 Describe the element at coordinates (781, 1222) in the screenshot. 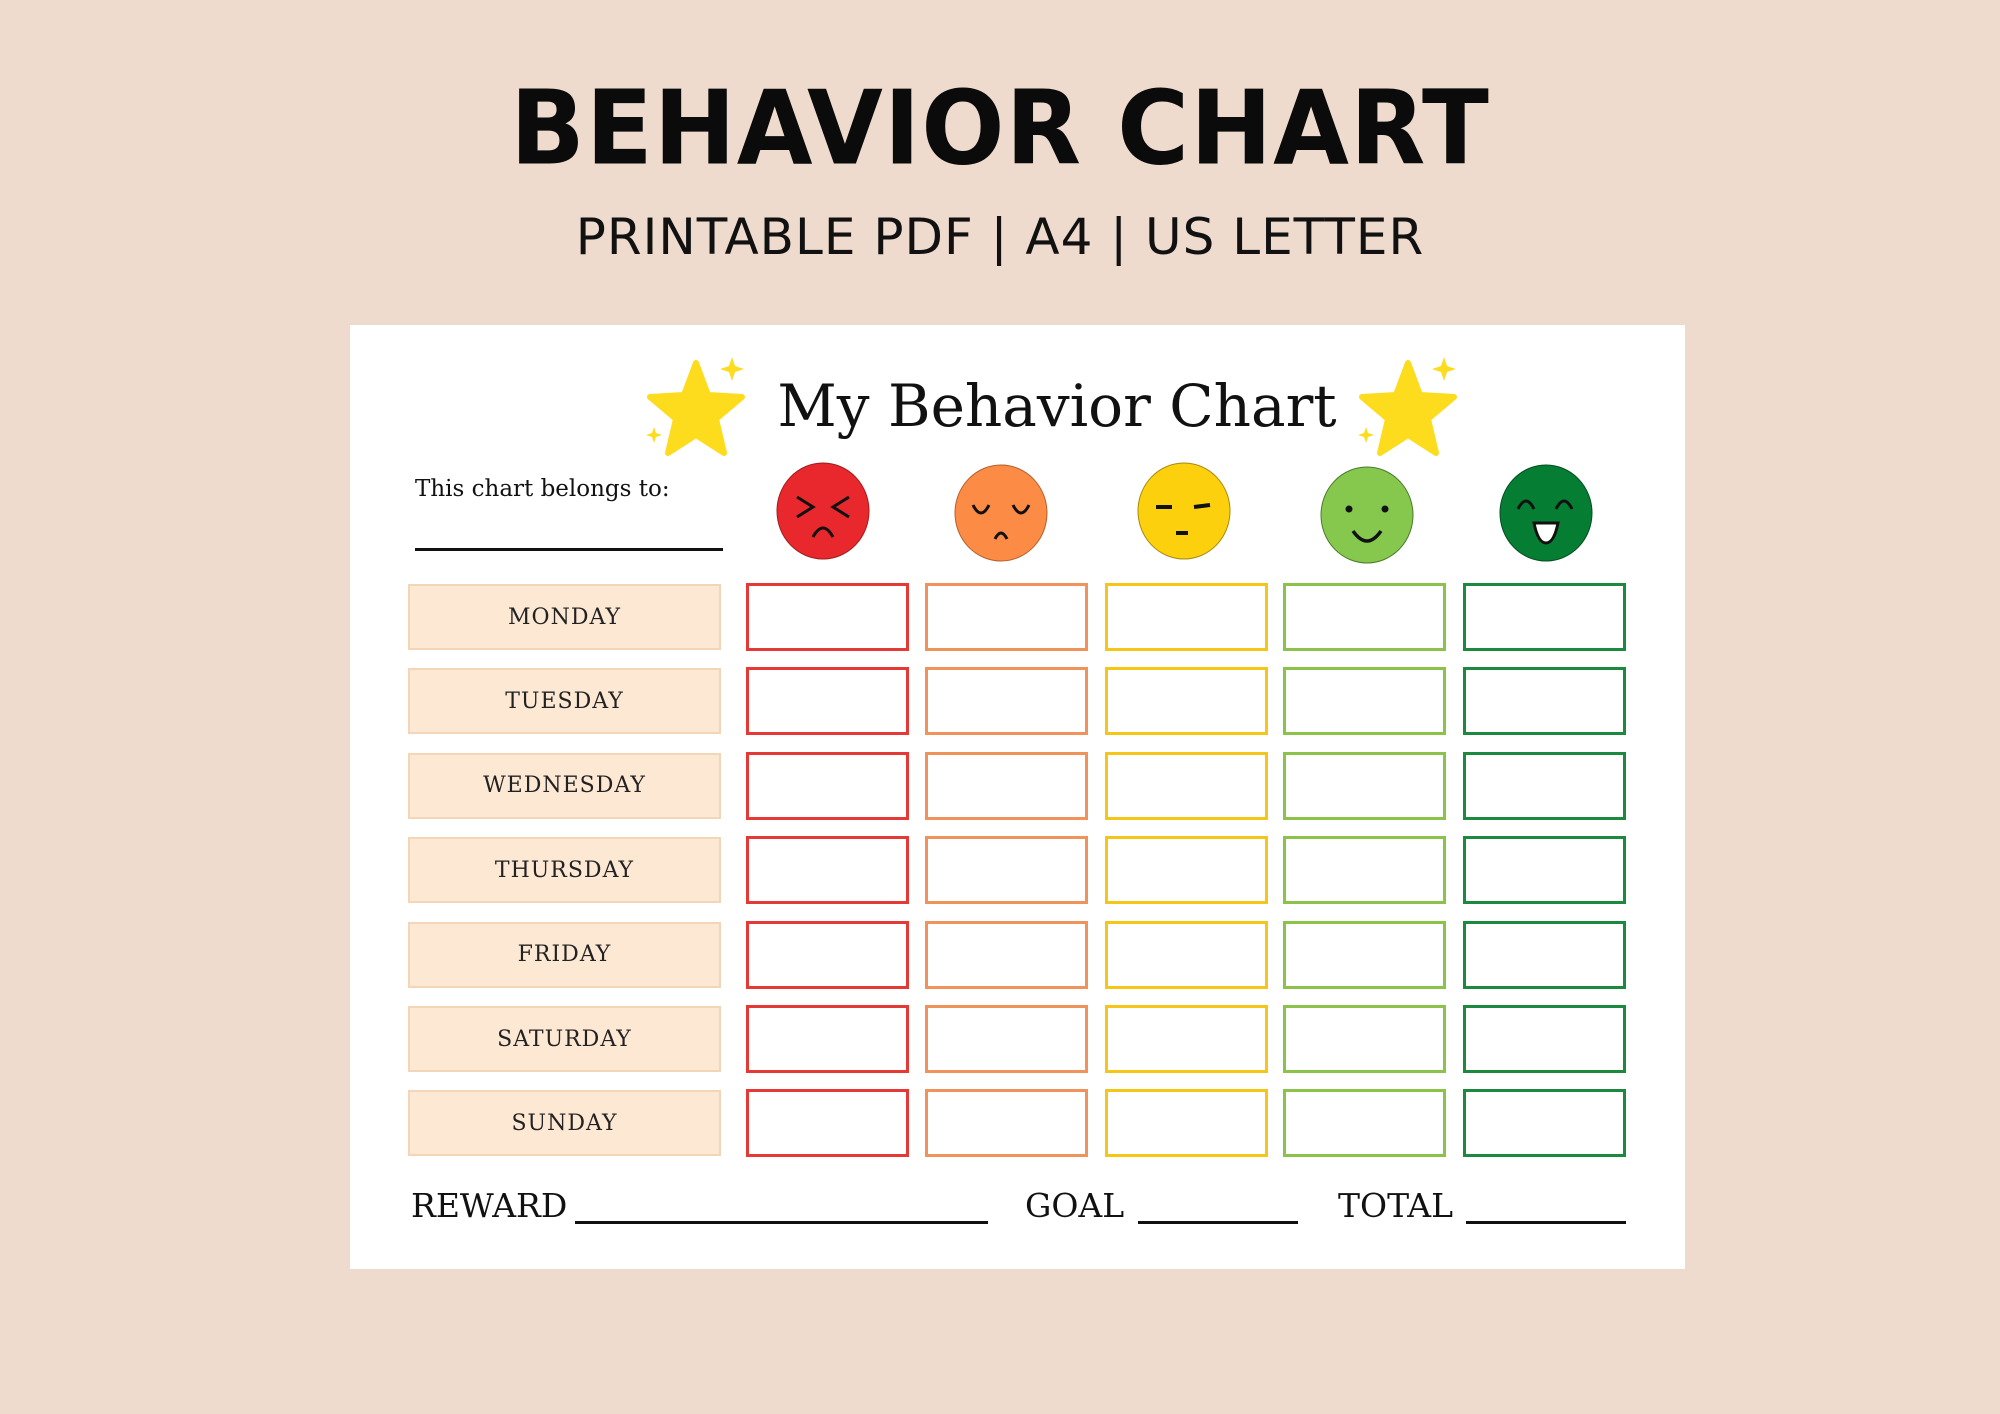

I see `reward-line` at that location.